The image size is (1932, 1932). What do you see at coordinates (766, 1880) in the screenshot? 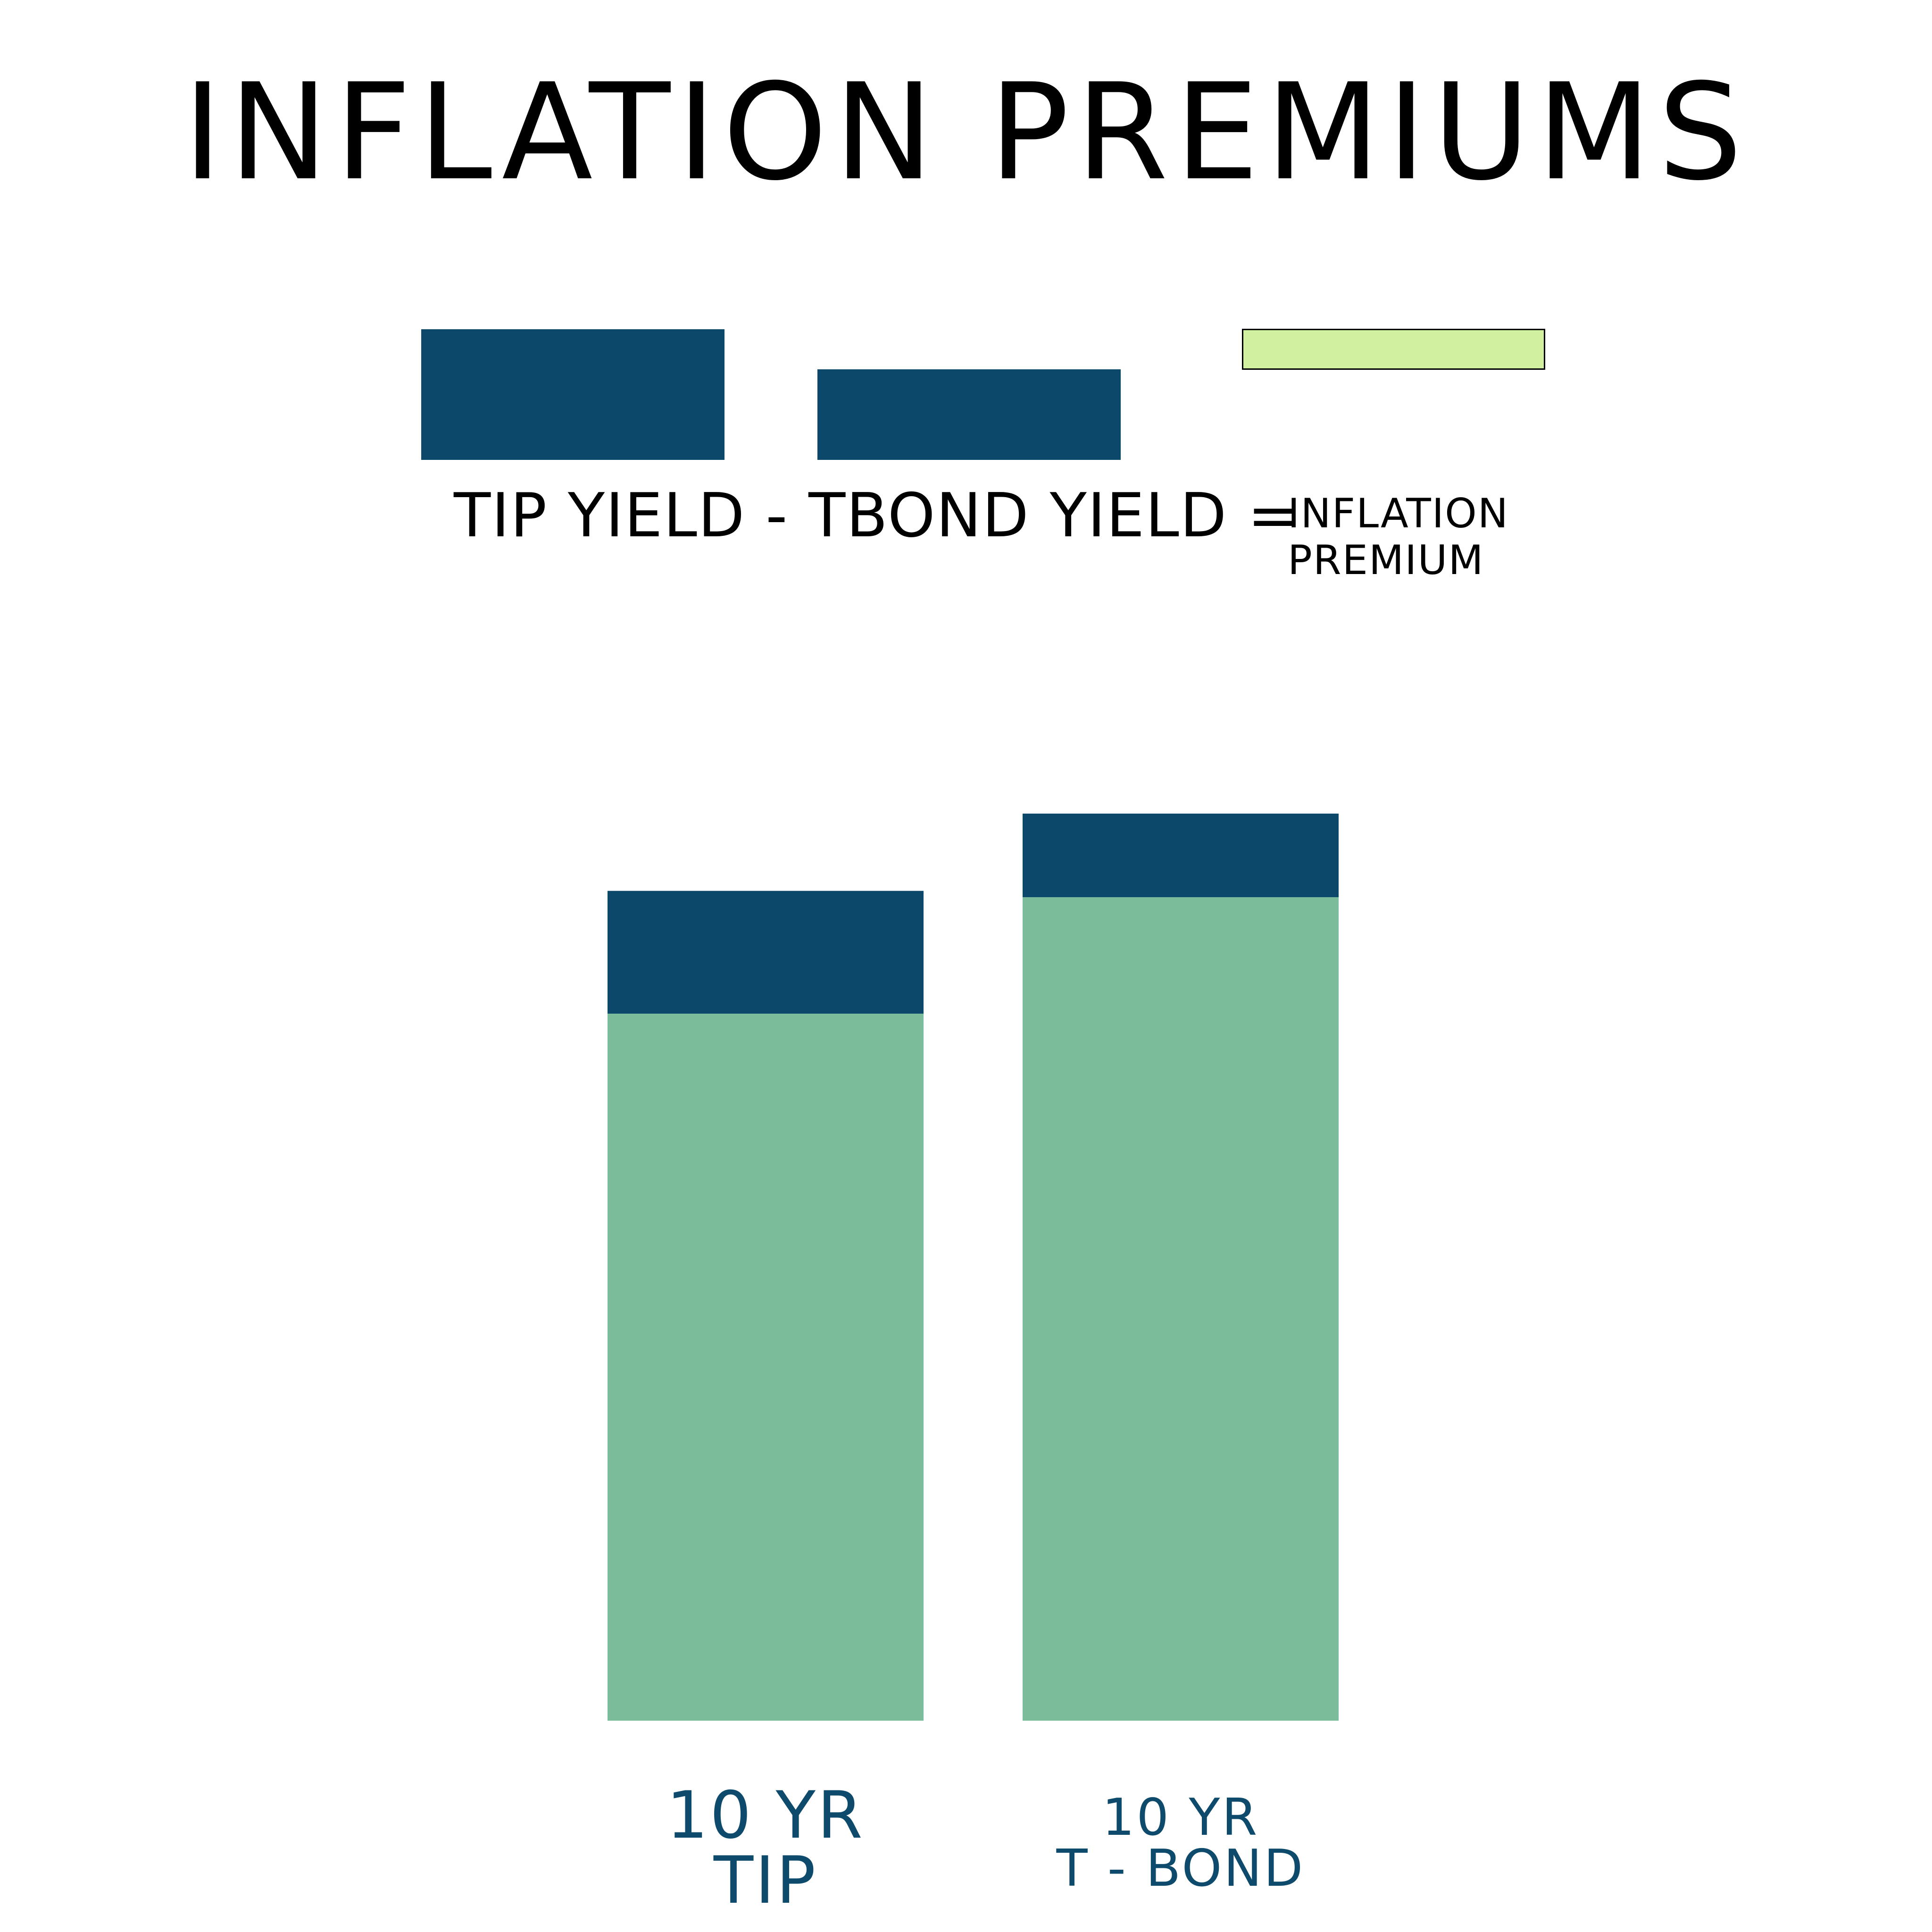
I see `x-label-tip-line2: TIP` at bounding box center [766, 1880].